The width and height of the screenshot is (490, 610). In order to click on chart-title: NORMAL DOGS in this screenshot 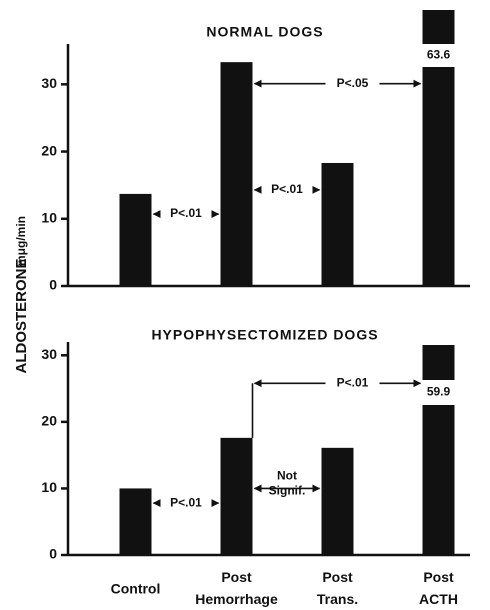, I will do `click(264, 32)`.